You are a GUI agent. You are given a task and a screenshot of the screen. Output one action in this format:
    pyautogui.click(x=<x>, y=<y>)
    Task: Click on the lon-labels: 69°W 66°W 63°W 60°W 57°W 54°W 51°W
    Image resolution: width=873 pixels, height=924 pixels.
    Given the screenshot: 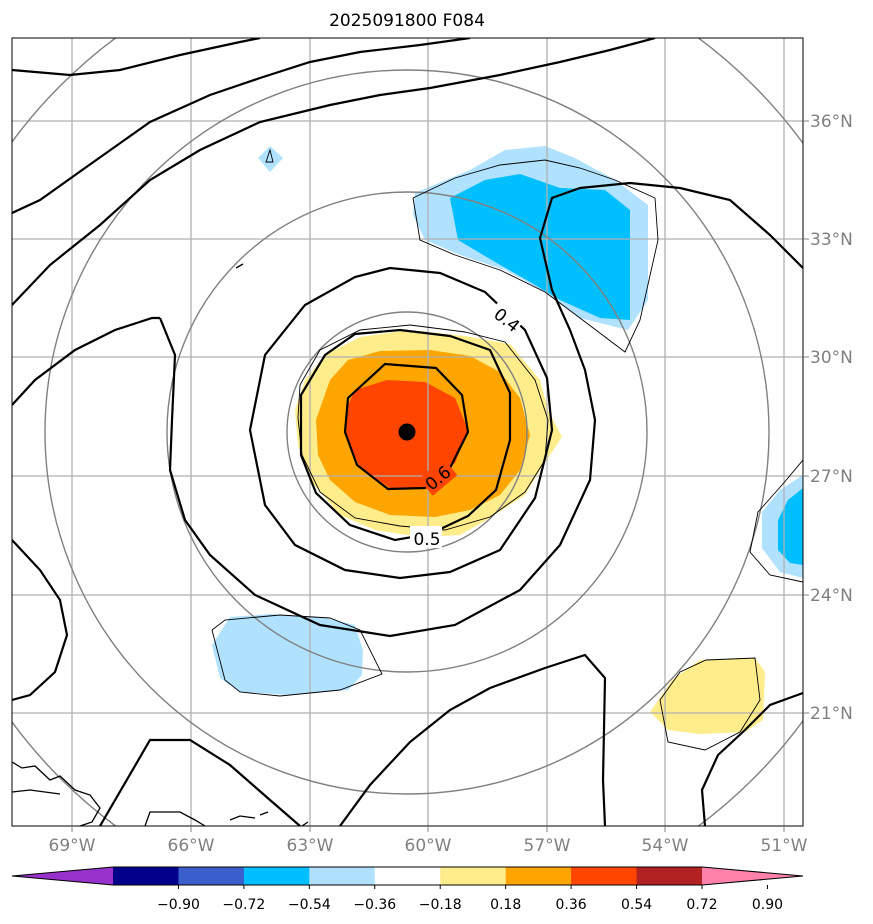 What is the action you would take?
    pyautogui.click(x=428, y=846)
    